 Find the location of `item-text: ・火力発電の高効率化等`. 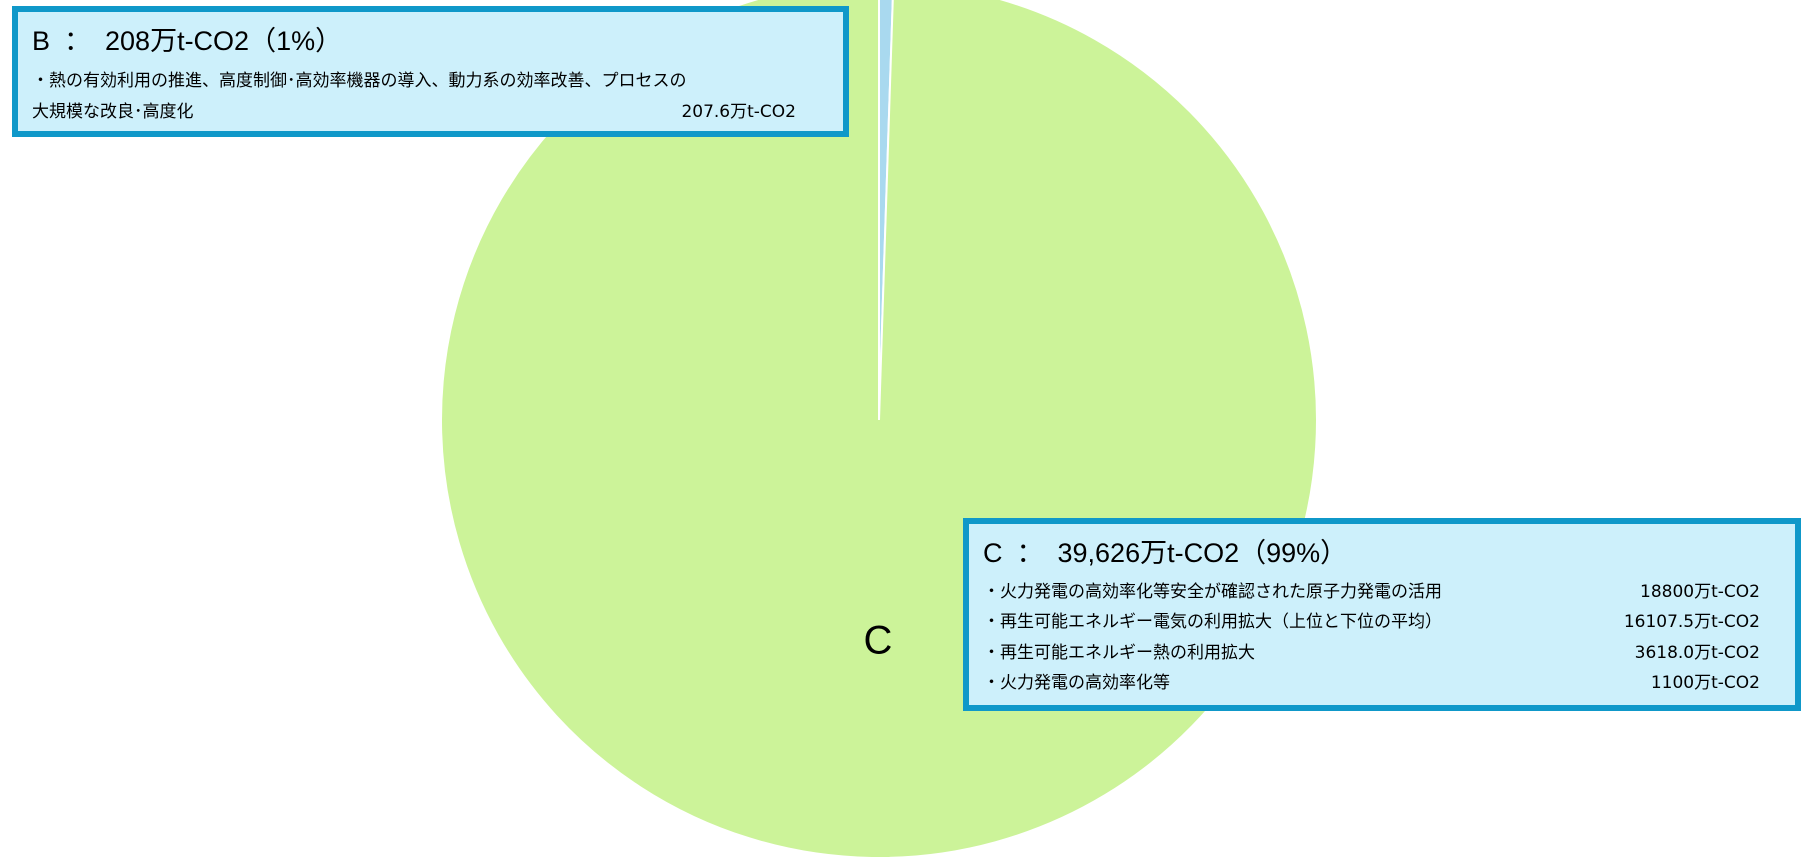

item-text: ・火力発電の高効率化等 is located at coordinates (1076, 683).